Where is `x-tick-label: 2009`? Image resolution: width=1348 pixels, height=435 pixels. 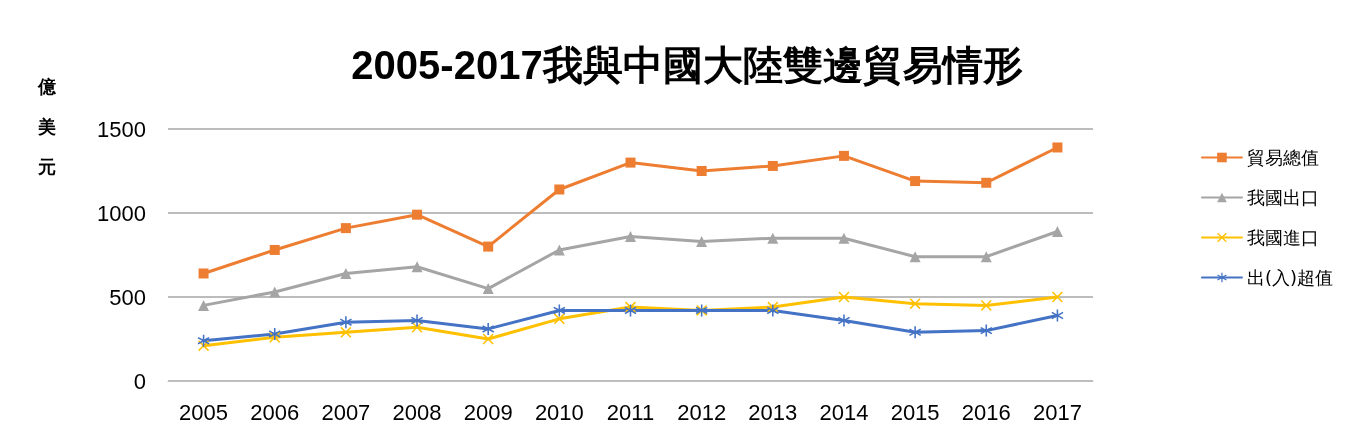
x-tick-label: 2009 is located at coordinates (488, 412).